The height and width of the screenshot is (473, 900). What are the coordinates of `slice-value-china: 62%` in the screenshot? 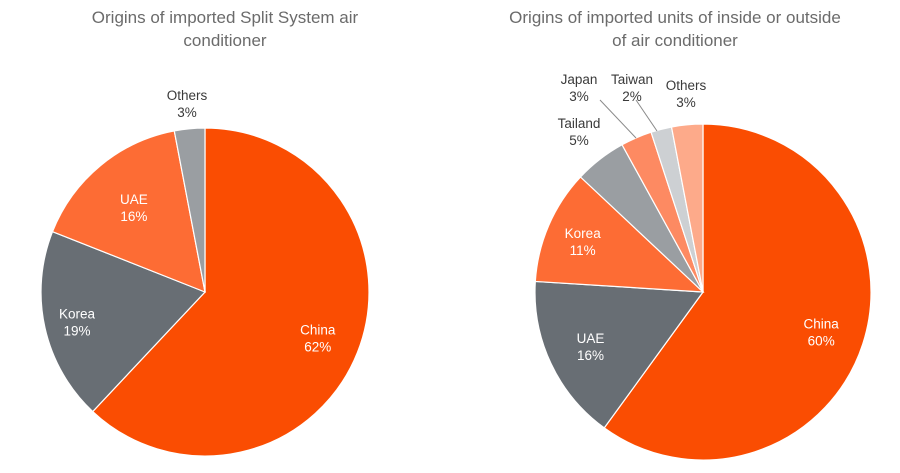 It's located at (317, 347).